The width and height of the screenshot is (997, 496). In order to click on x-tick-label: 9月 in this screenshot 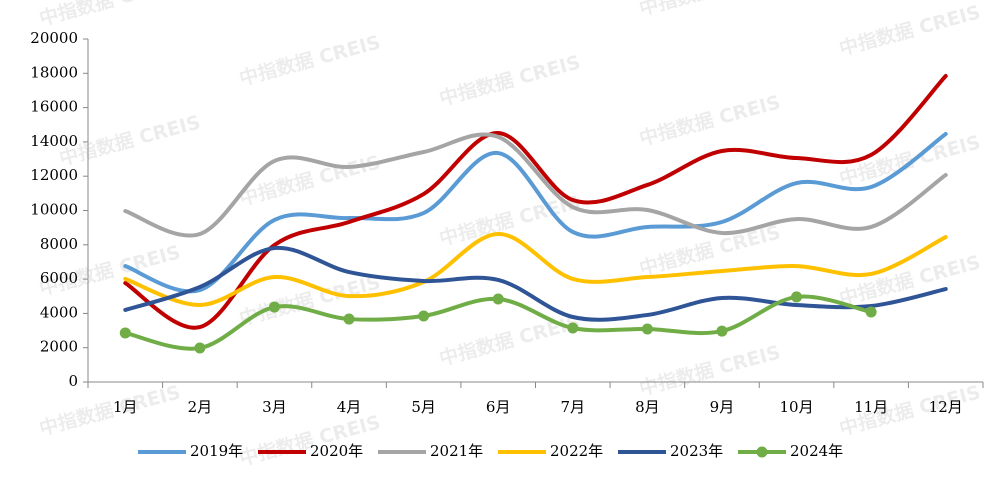, I will do `click(722, 407)`.